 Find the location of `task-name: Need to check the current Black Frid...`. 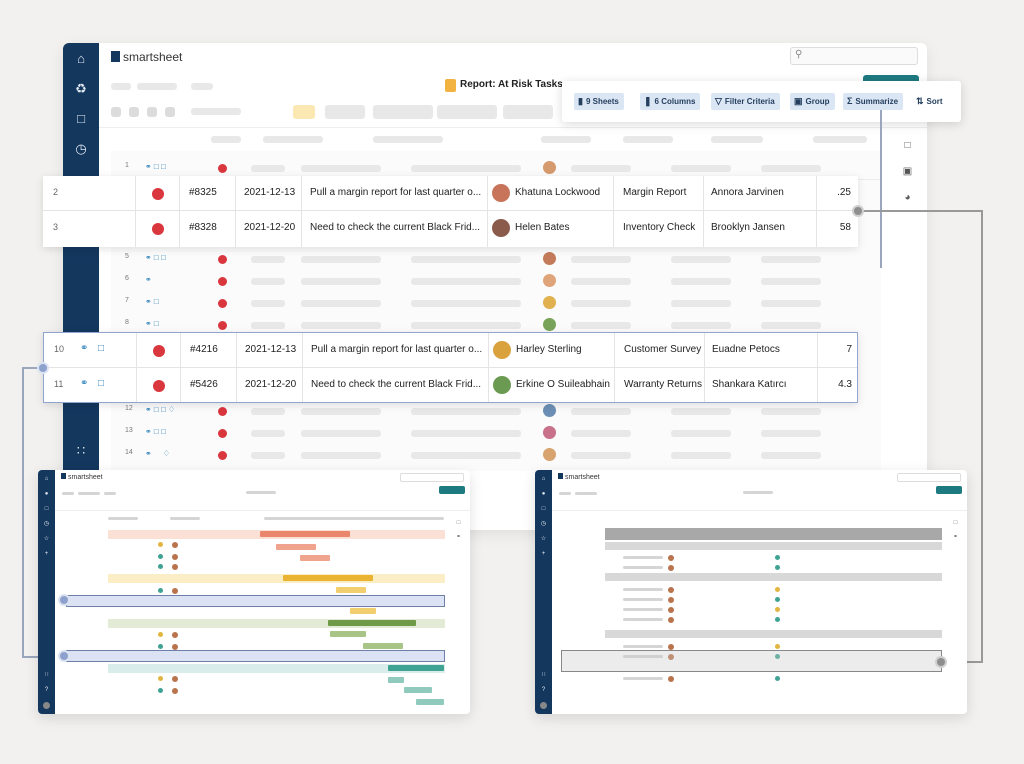

task-name: Need to check the current Black Frid... is located at coordinates (396, 384).